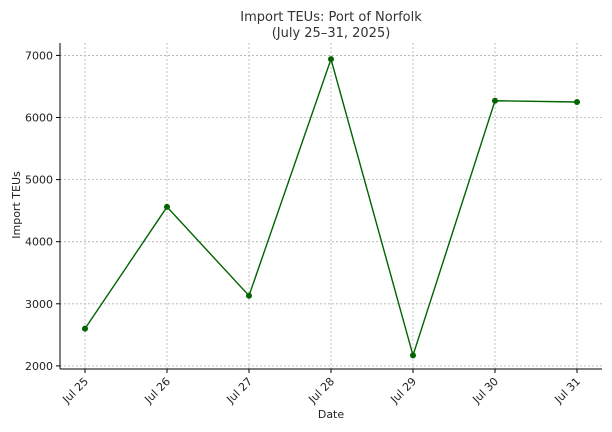 Image resolution: width=612 pixels, height=432 pixels. I want to click on x-tick-label: Jul 30, so click(485, 391).